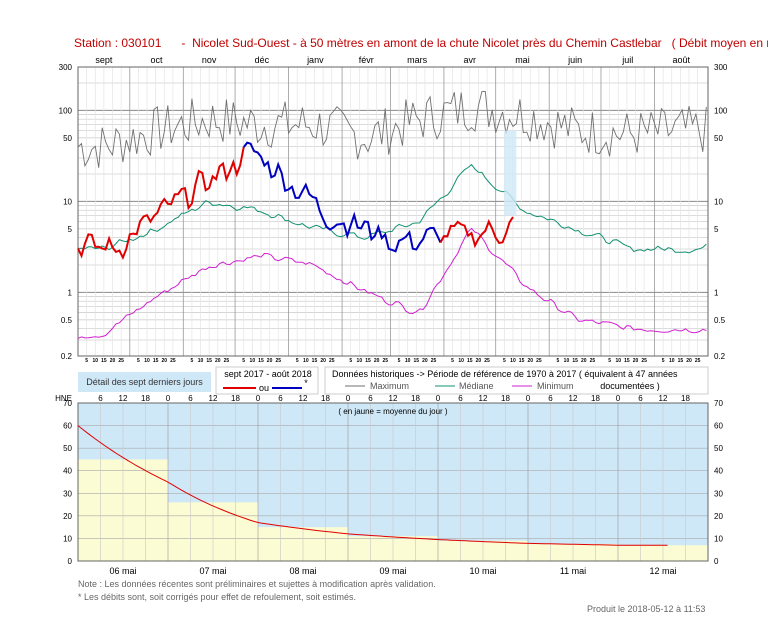 The image size is (768, 639). I want to click on y-tick-label-left: 100, so click(66, 110).